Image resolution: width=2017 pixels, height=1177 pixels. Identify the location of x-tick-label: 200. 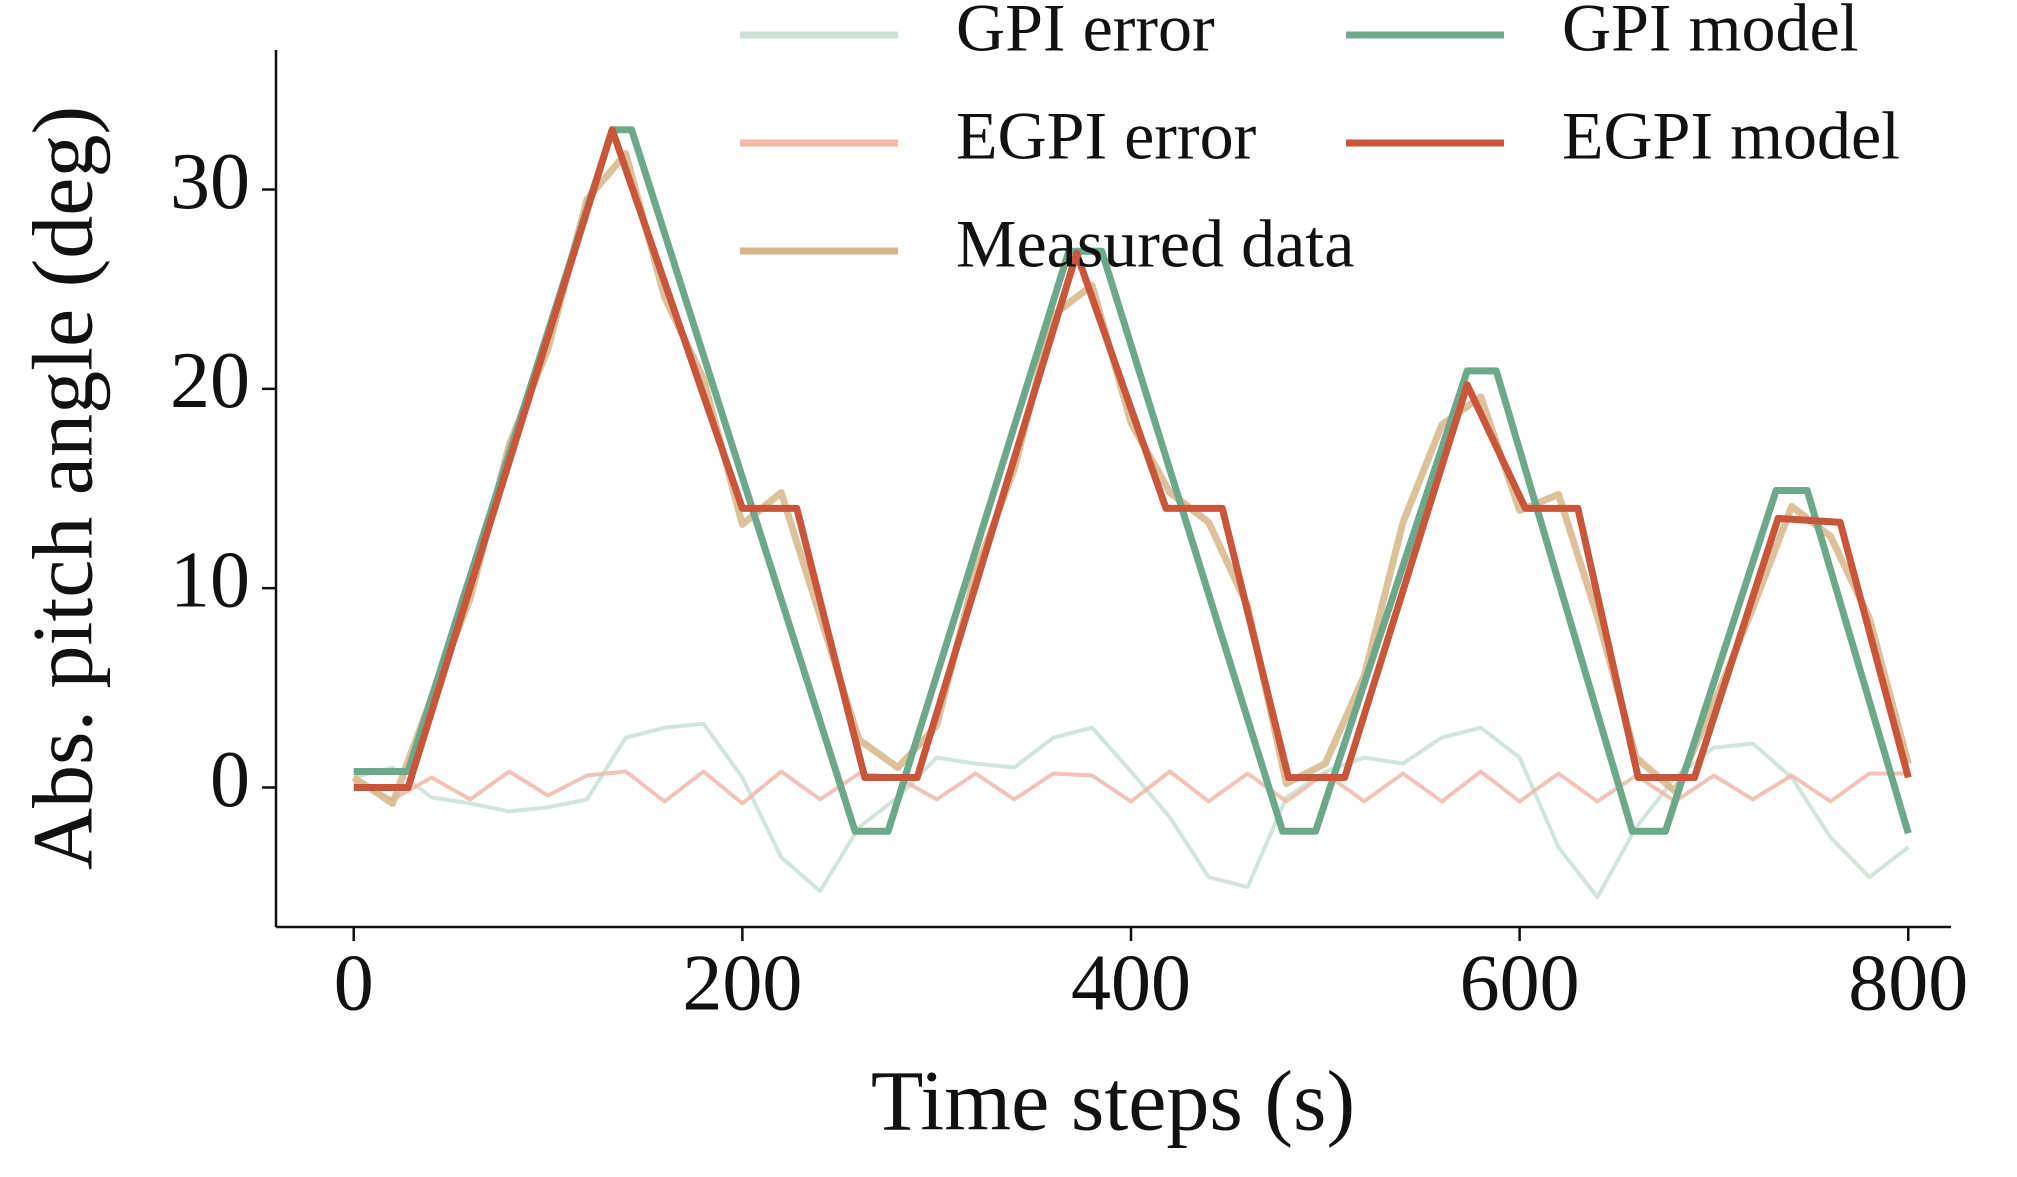
(742, 983).